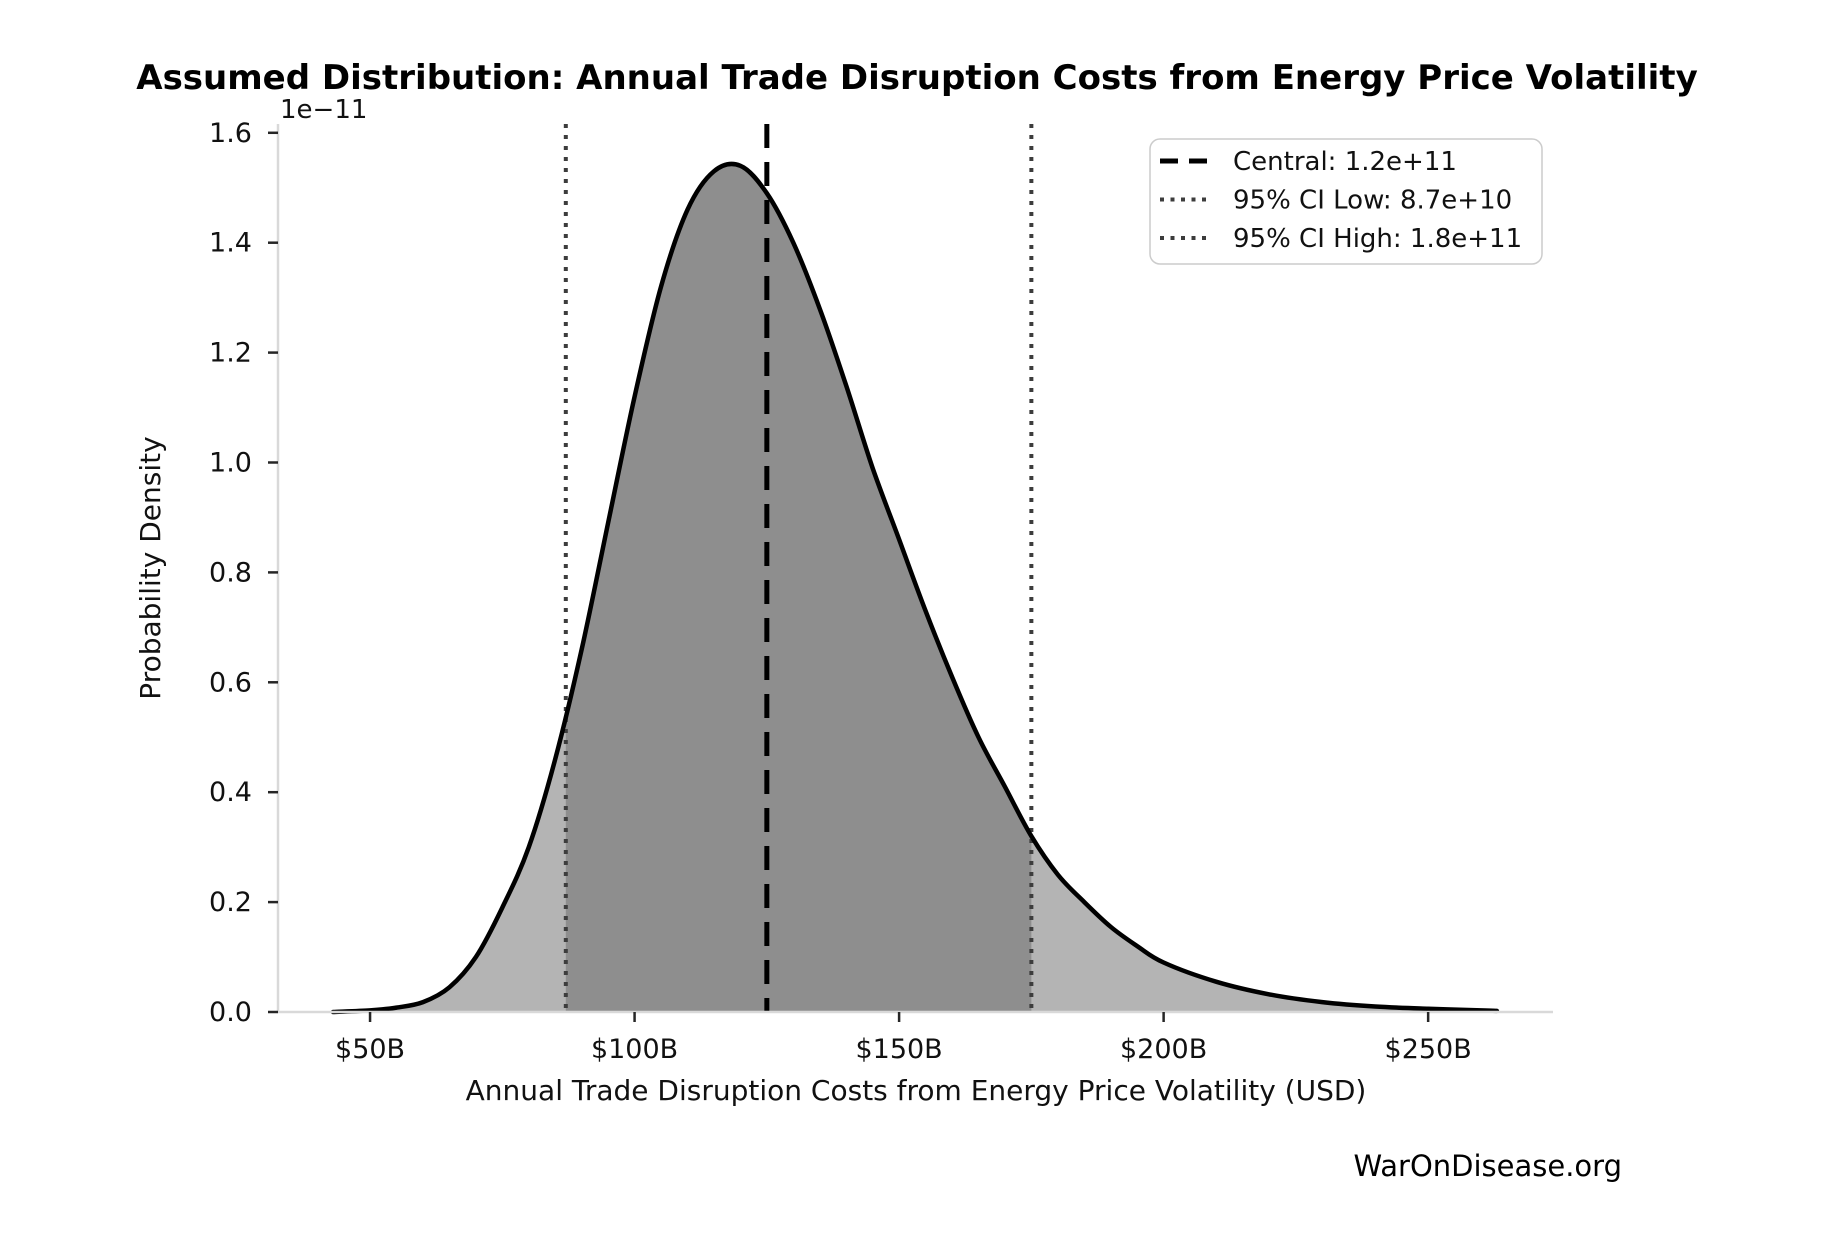 The height and width of the screenshot is (1234, 1831). I want to click on x-tick-label: $150B, so click(898, 1049).